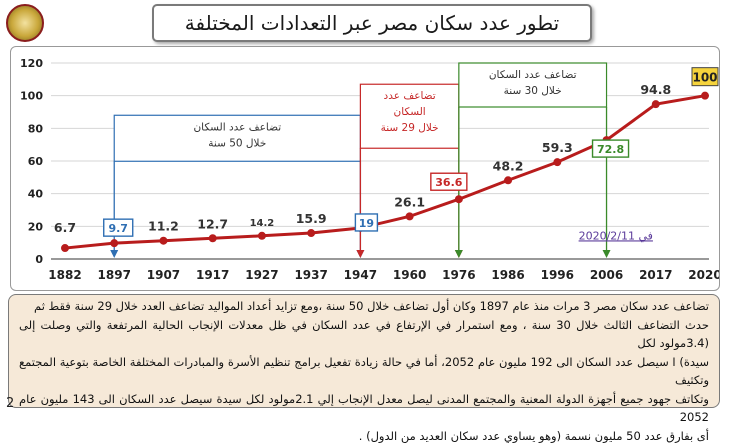 The width and height of the screenshot is (740, 445). What do you see at coordinates (118, 228) in the screenshot?
I see `data-label: 9.7` at bounding box center [118, 228].